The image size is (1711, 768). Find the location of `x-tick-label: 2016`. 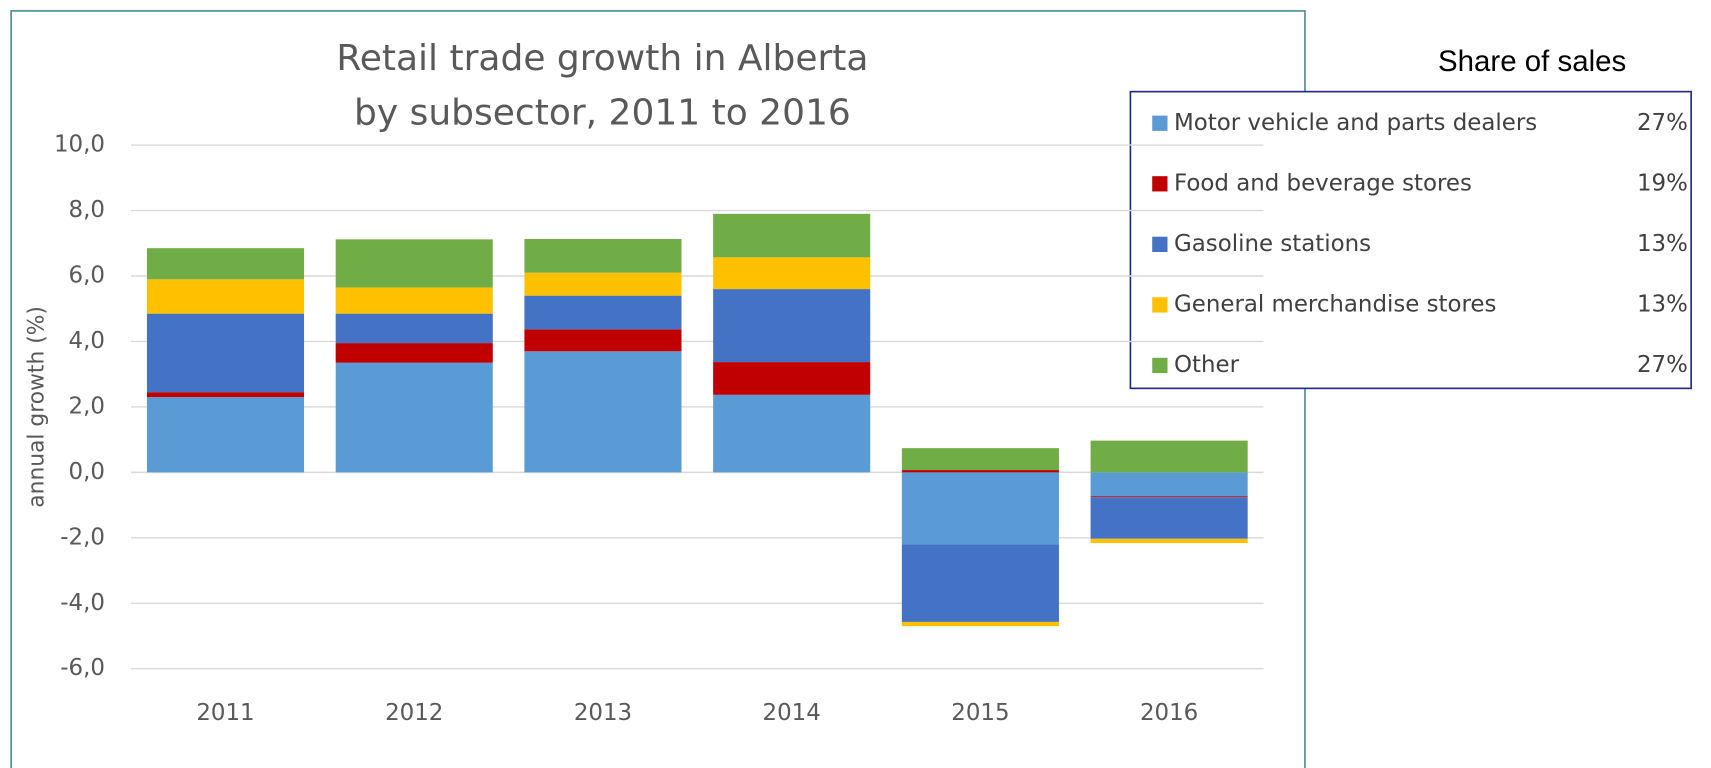

x-tick-label: 2016 is located at coordinates (1169, 713).